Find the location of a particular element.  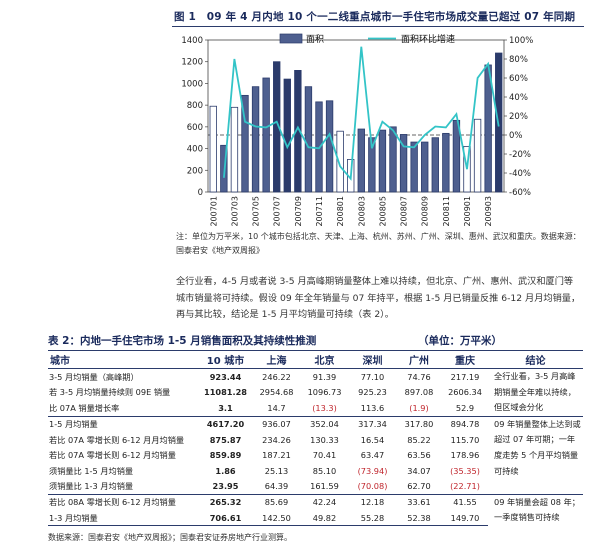

table-cell: 161.59 is located at coordinates (324, 486).